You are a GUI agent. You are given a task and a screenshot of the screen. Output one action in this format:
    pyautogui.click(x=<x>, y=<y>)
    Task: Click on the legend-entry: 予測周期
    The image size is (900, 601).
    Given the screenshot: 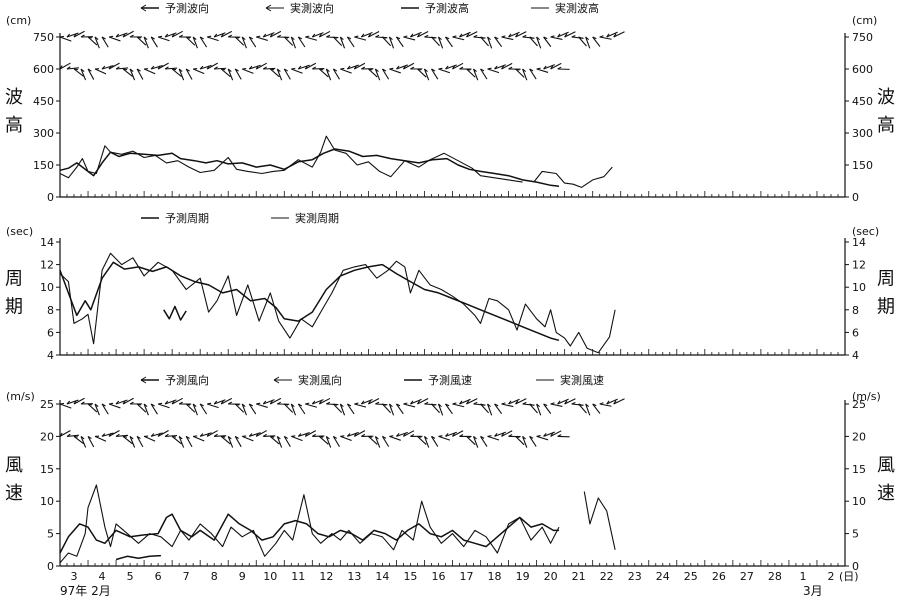 What is the action you would take?
    pyautogui.click(x=187, y=218)
    